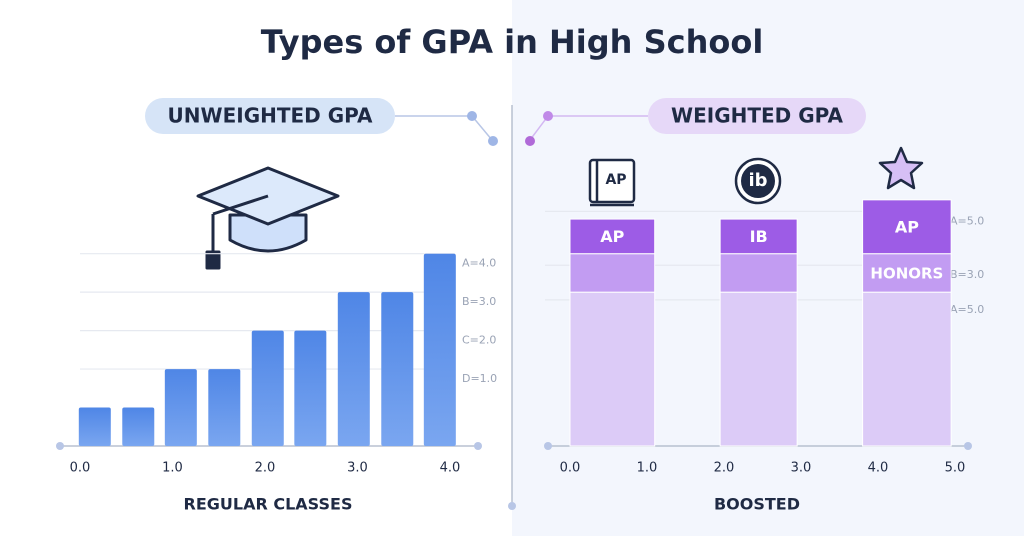 This screenshot has height=536, width=1024. What do you see at coordinates (901, 168) in the screenshot?
I see `star-icon` at bounding box center [901, 168].